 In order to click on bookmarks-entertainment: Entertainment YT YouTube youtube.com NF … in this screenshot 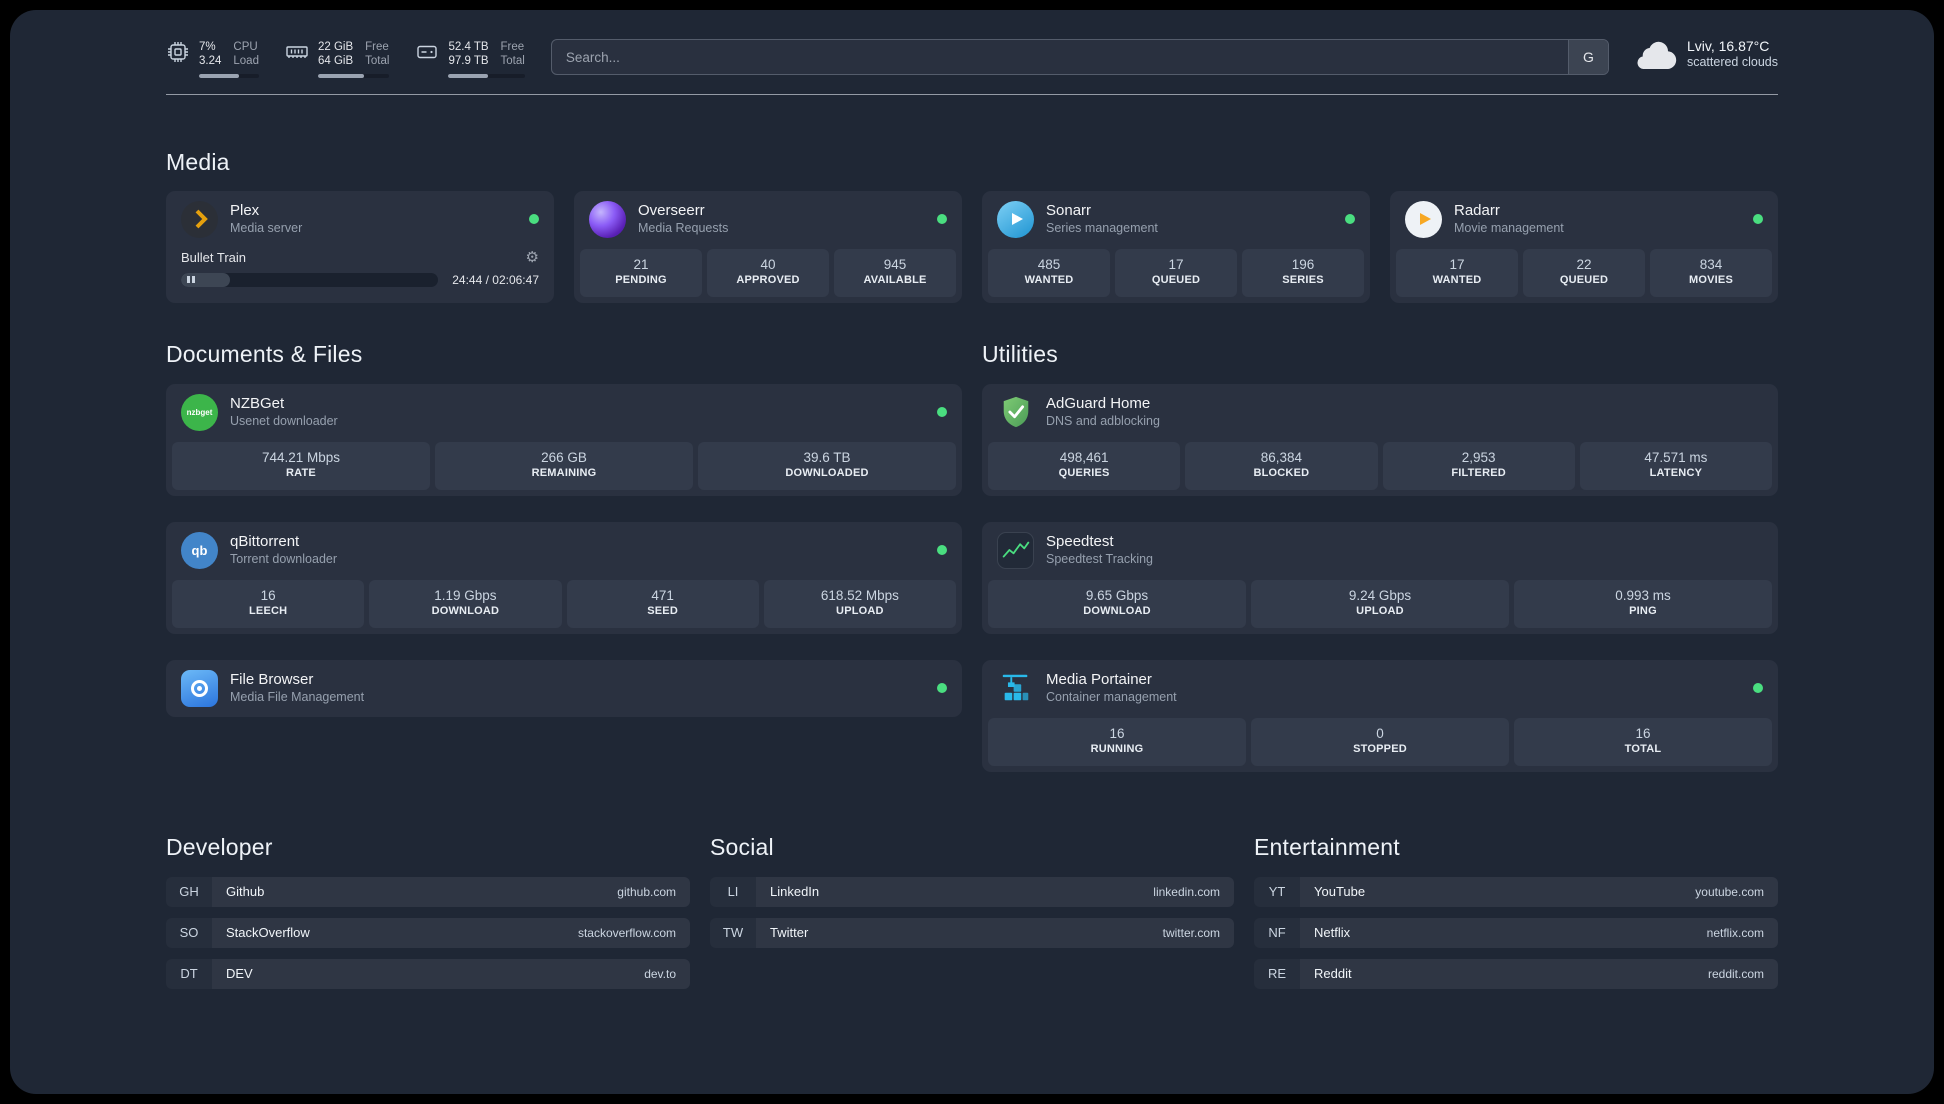, I will do `click(1516, 911)`.